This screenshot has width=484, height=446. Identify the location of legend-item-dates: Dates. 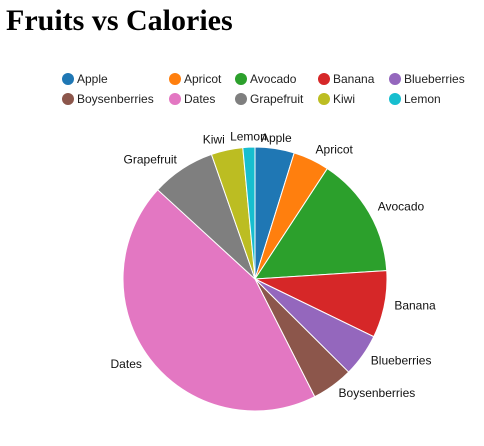
(192, 99).